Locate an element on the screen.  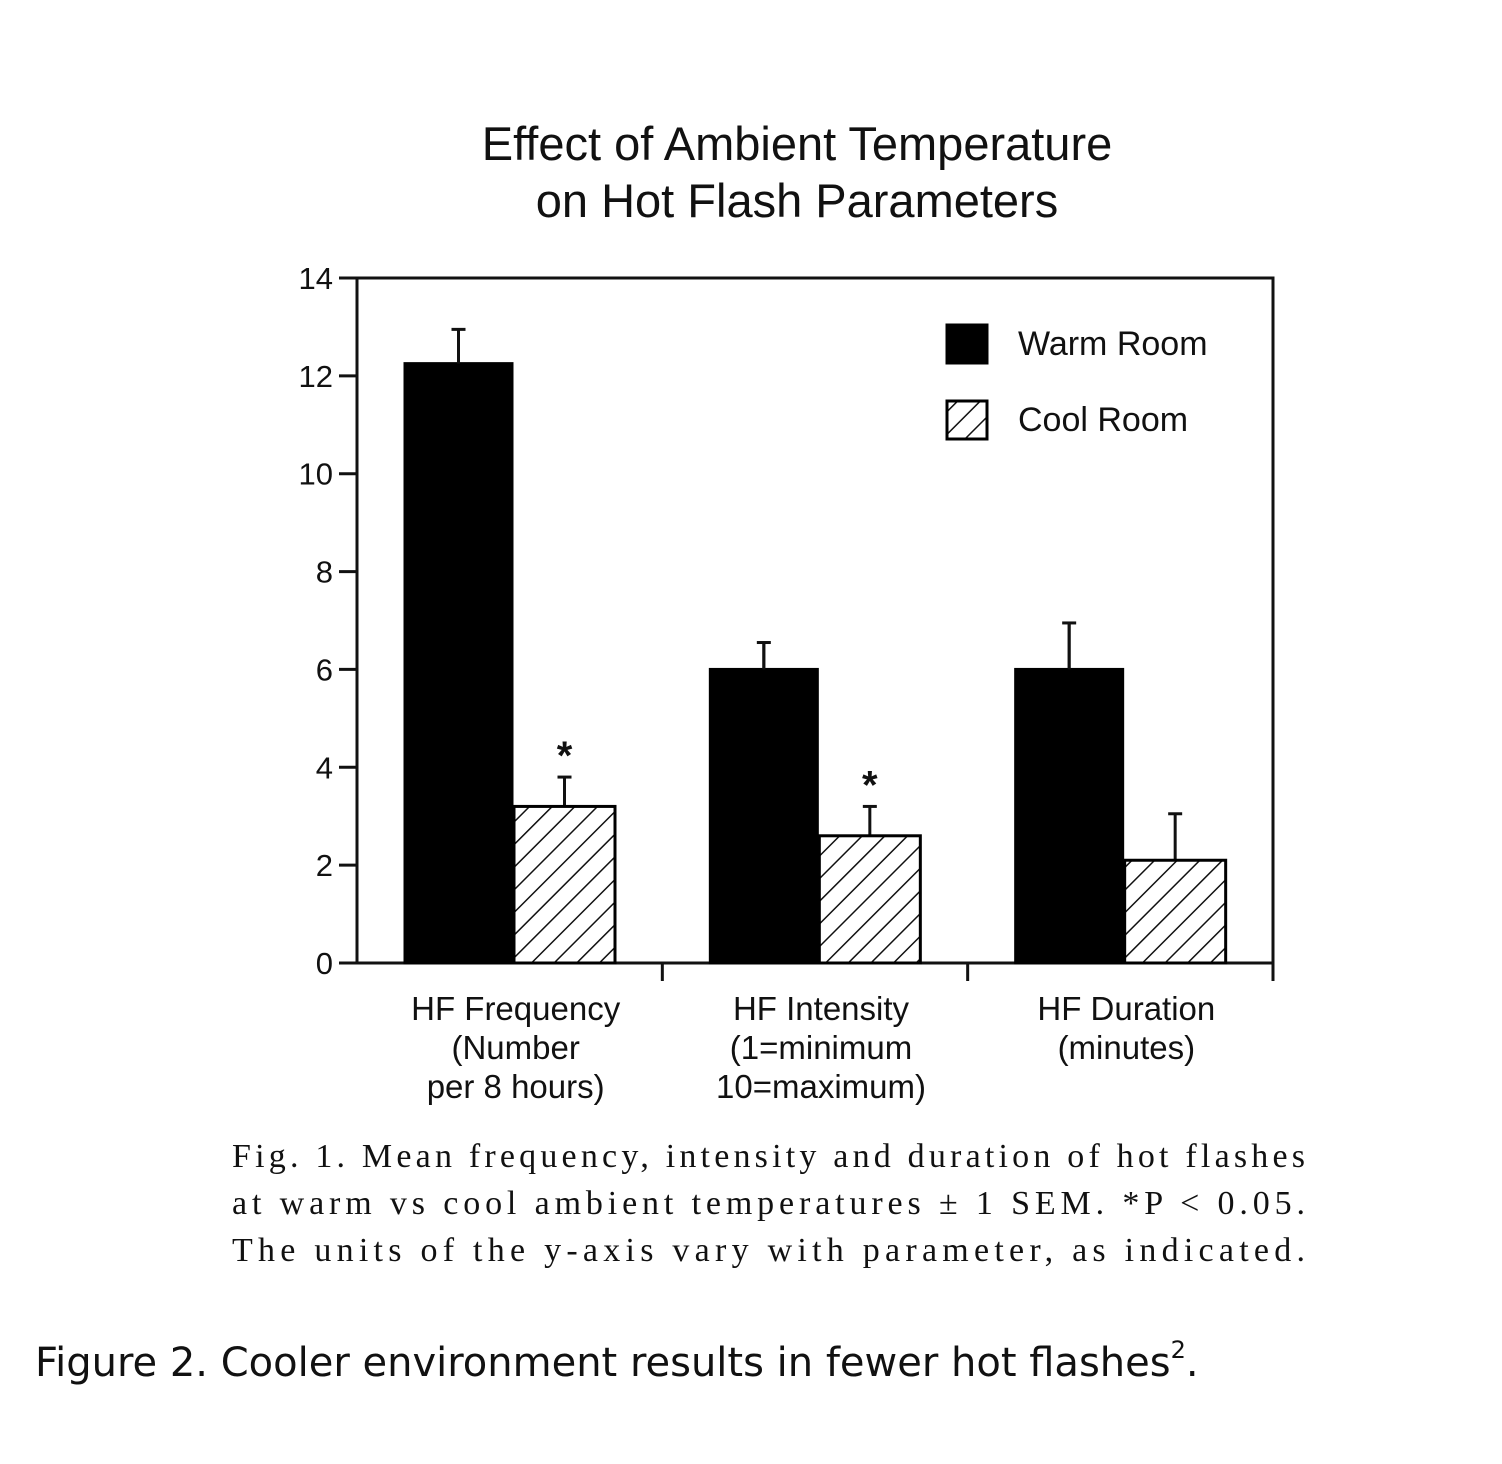
figure-caption-end: . is located at coordinates (1192, 1363).